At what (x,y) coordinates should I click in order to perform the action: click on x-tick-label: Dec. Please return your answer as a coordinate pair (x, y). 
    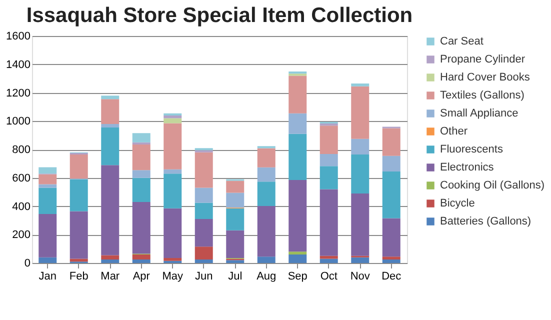
    Looking at the image, I should click on (392, 276).